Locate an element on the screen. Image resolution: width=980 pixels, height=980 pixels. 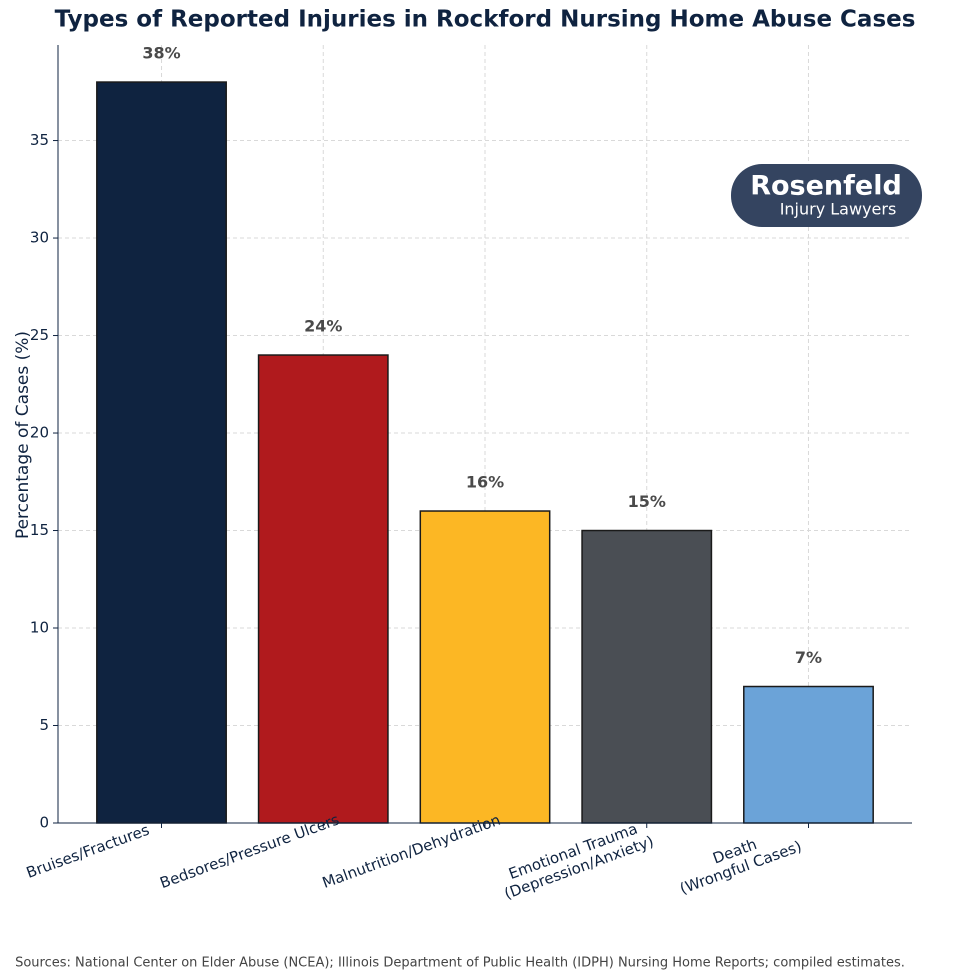
logo-subtitle: Injury Lawyers is located at coordinates (838, 209).